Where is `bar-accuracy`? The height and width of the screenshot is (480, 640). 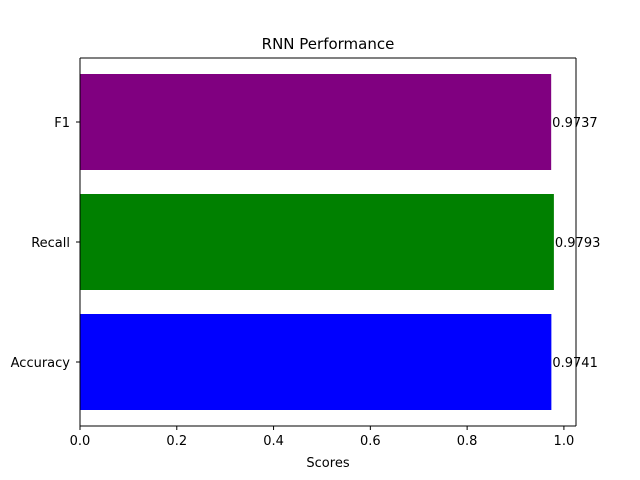 bar-accuracy is located at coordinates (316, 362).